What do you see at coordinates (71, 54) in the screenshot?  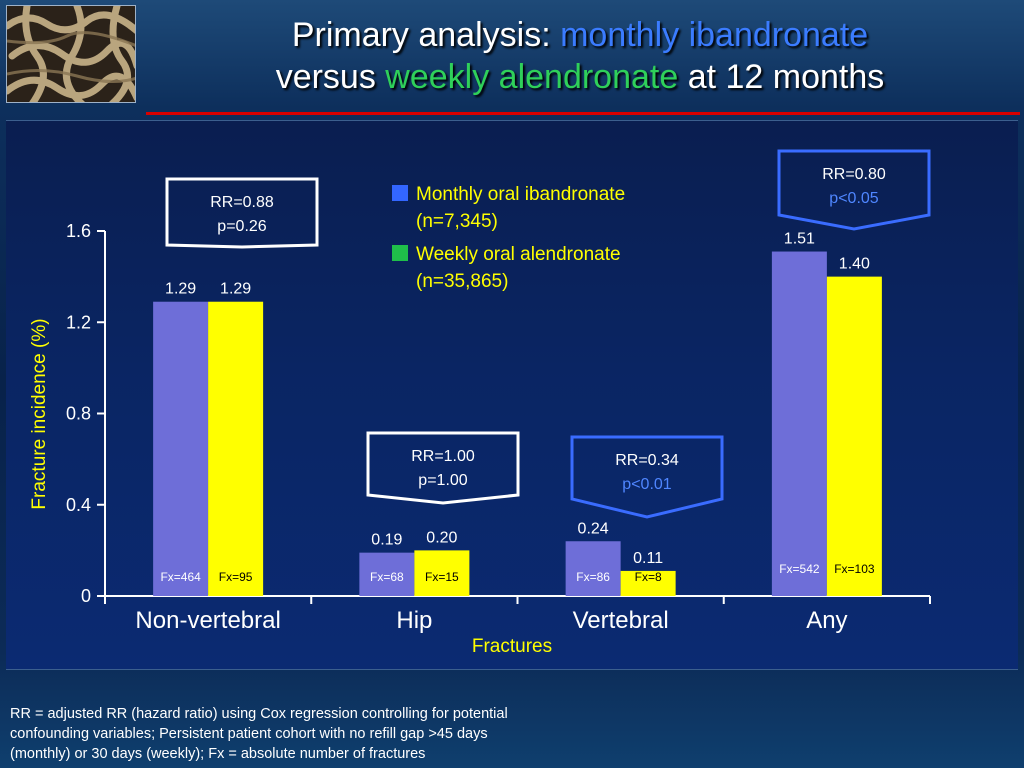 I see `bone-texture-image` at bounding box center [71, 54].